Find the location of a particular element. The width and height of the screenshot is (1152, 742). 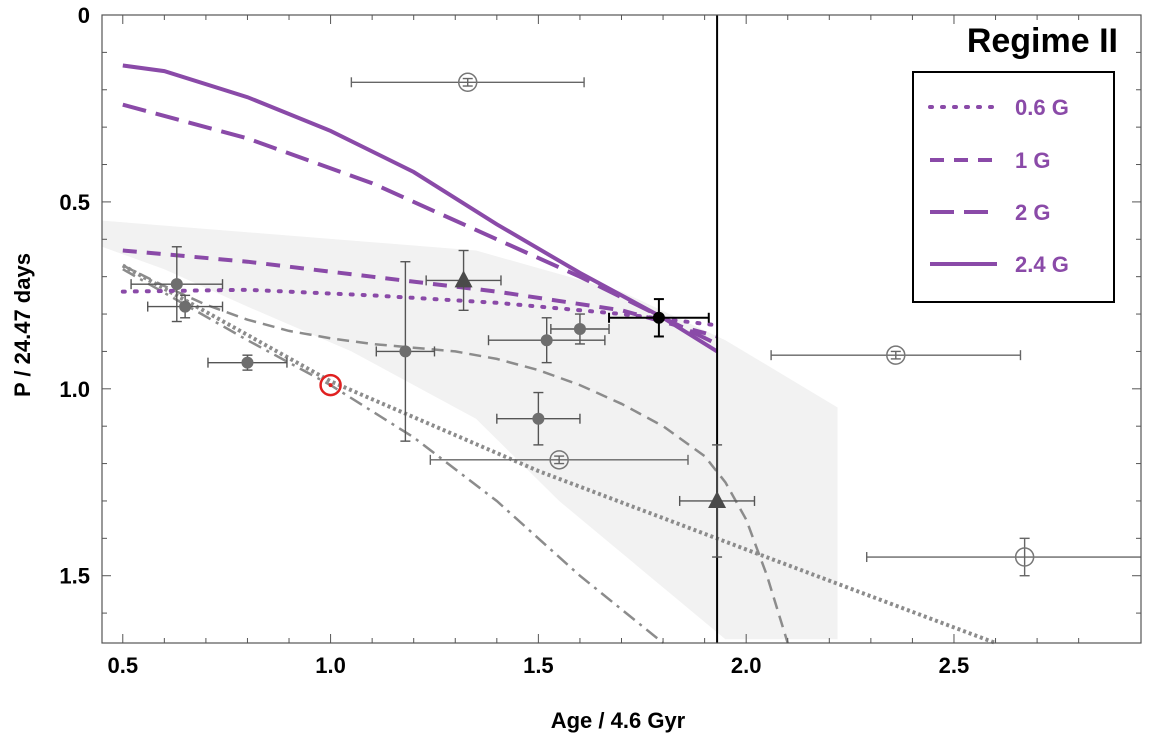

x-tick-label: 1.0 is located at coordinates (330, 665).